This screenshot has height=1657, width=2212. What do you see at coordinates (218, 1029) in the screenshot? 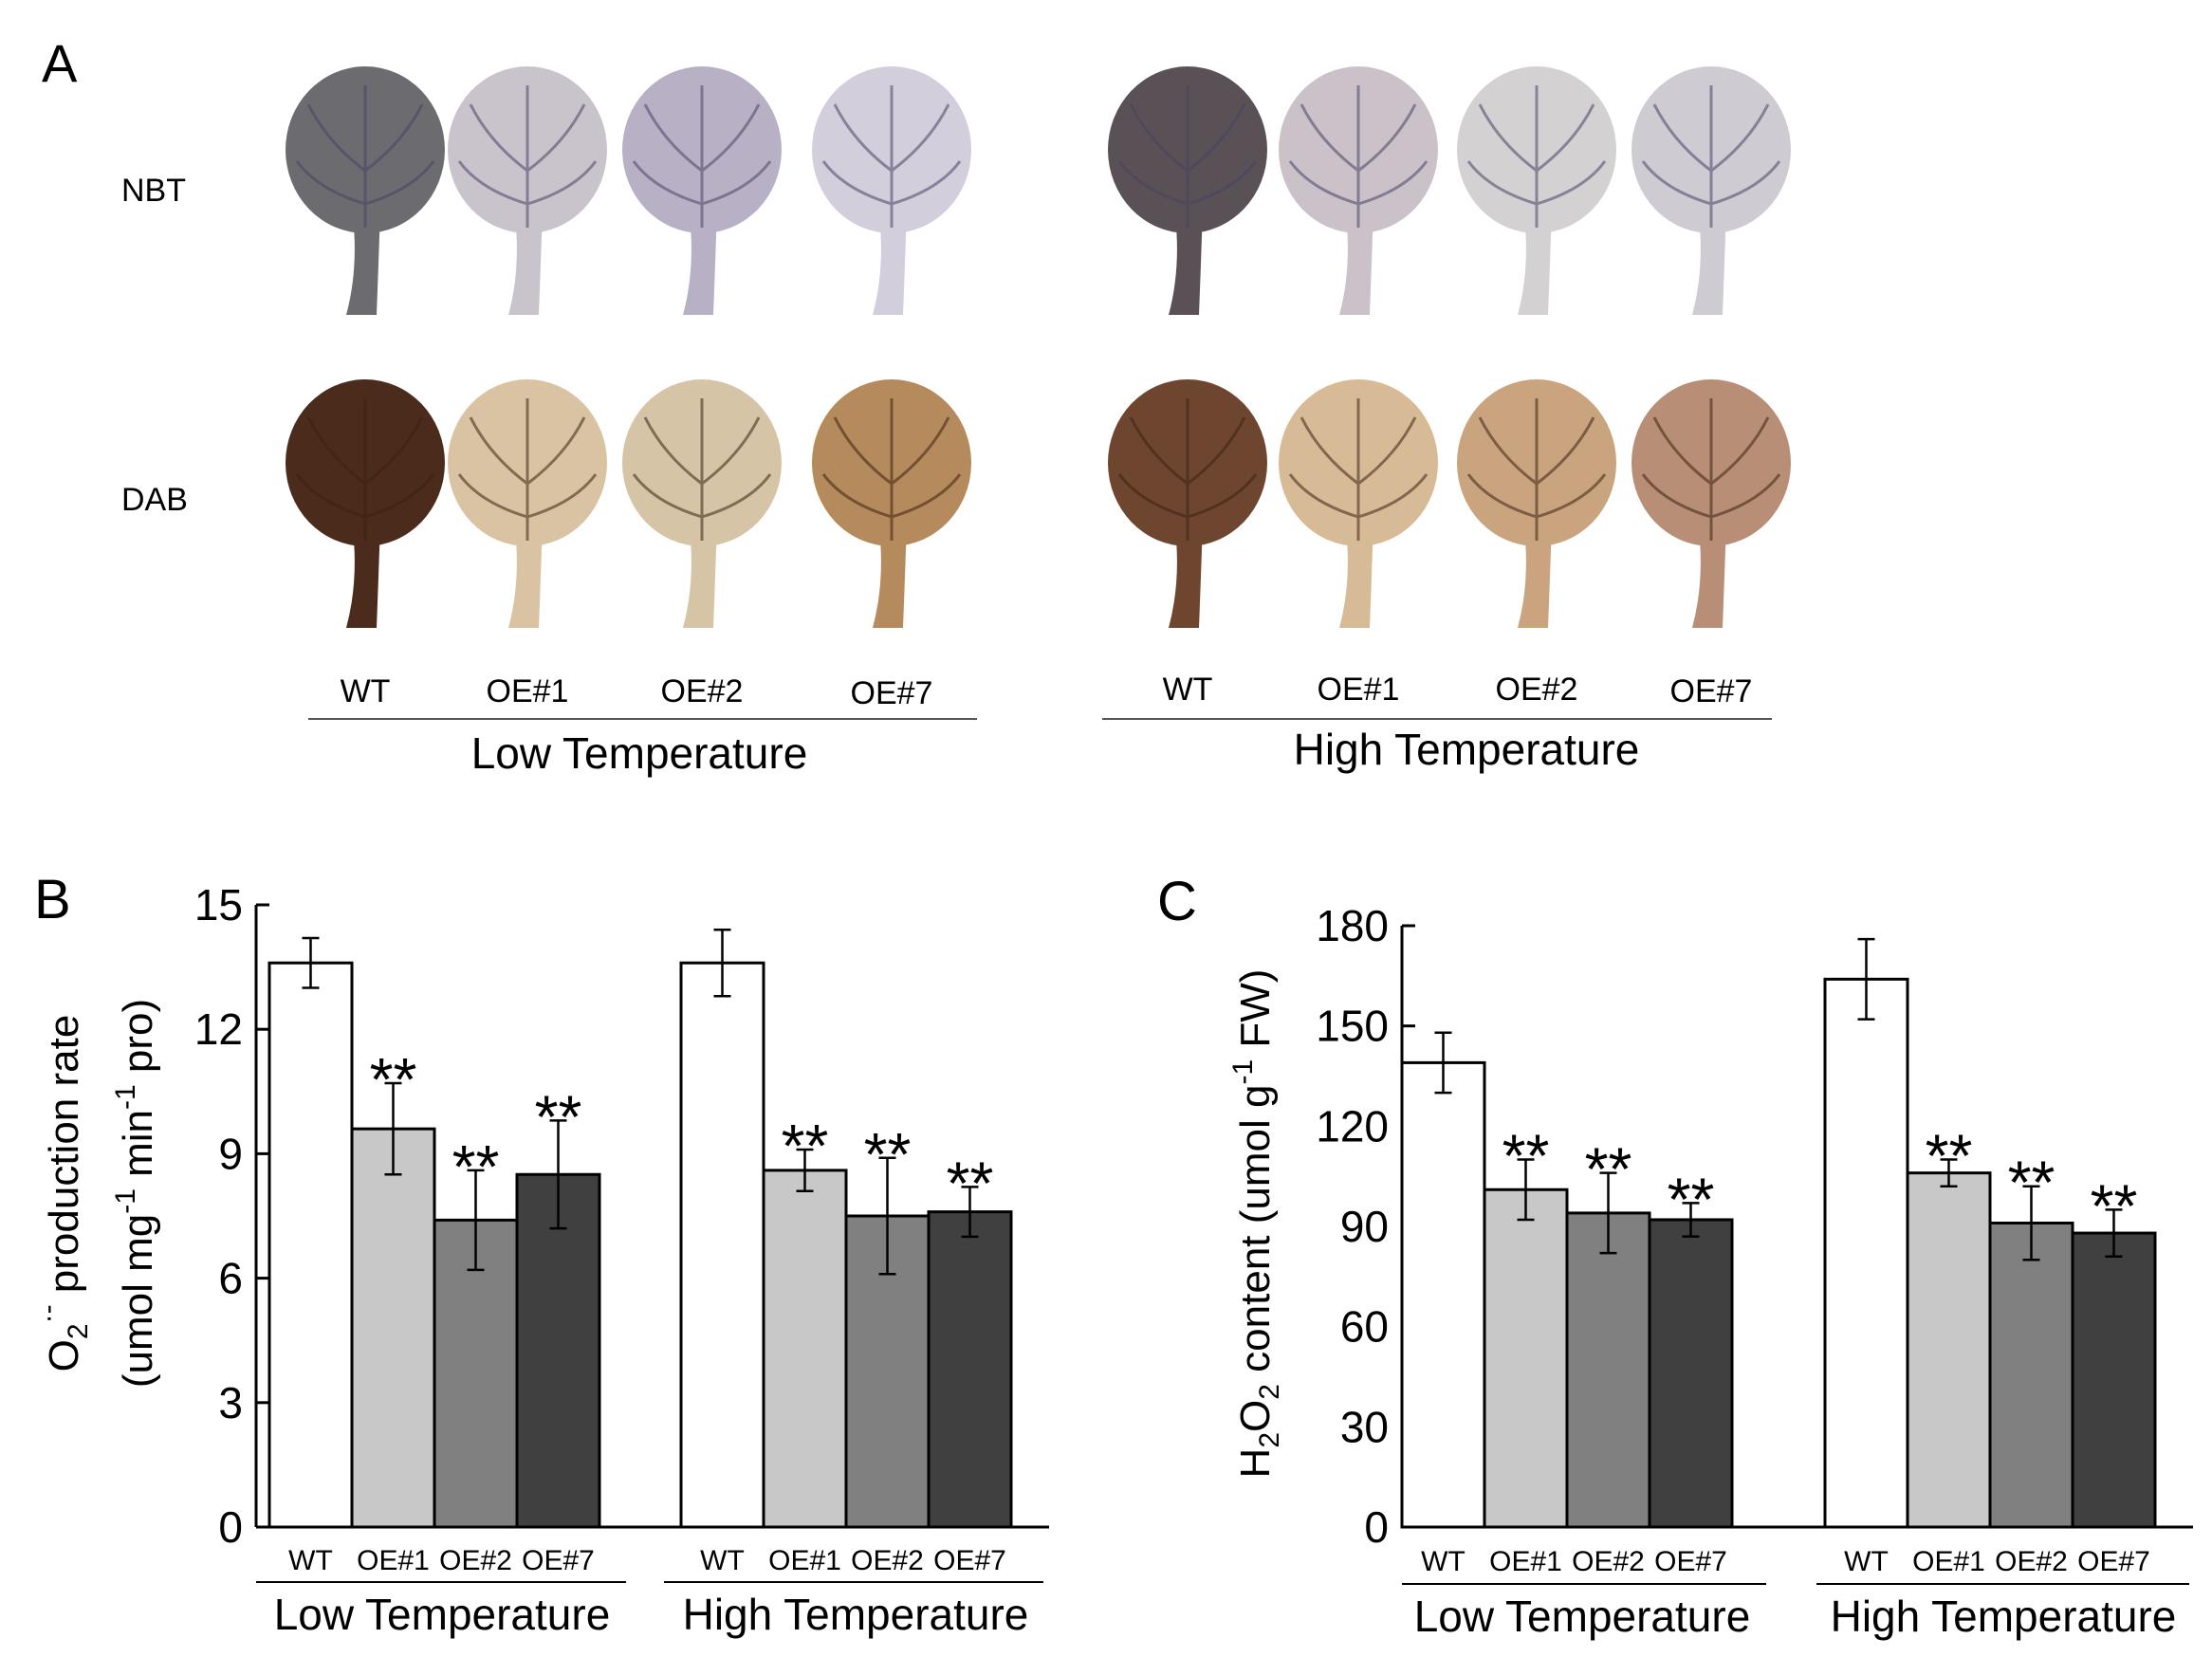
I see `y-tick-label: 12` at bounding box center [218, 1029].